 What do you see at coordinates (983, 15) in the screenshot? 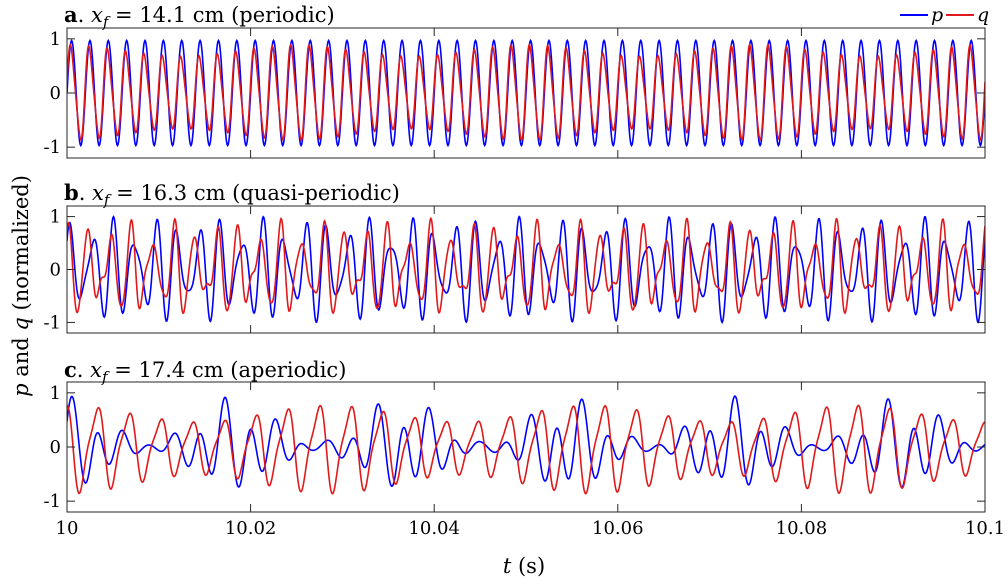
I see `legend-q-label: q` at bounding box center [983, 15].